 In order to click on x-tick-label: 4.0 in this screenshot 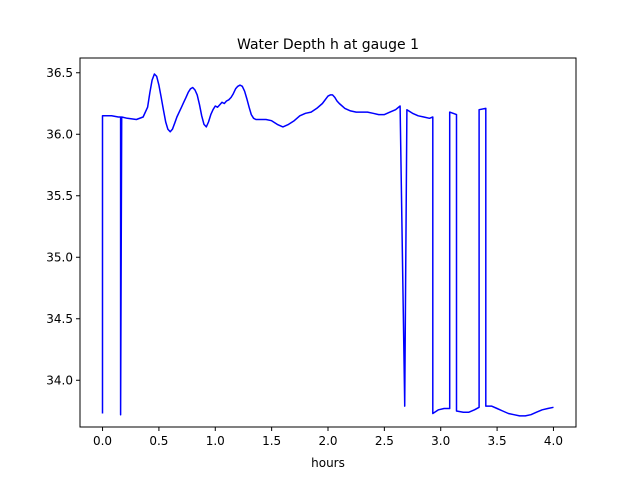, I will do `click(553, 441)`.